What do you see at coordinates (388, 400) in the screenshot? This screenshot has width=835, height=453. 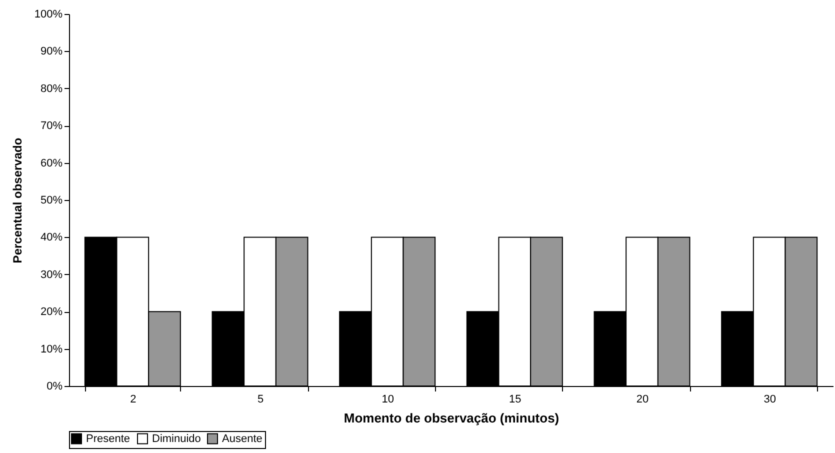 I see `x-tick-label: 10` at bounding box center [388, 400].